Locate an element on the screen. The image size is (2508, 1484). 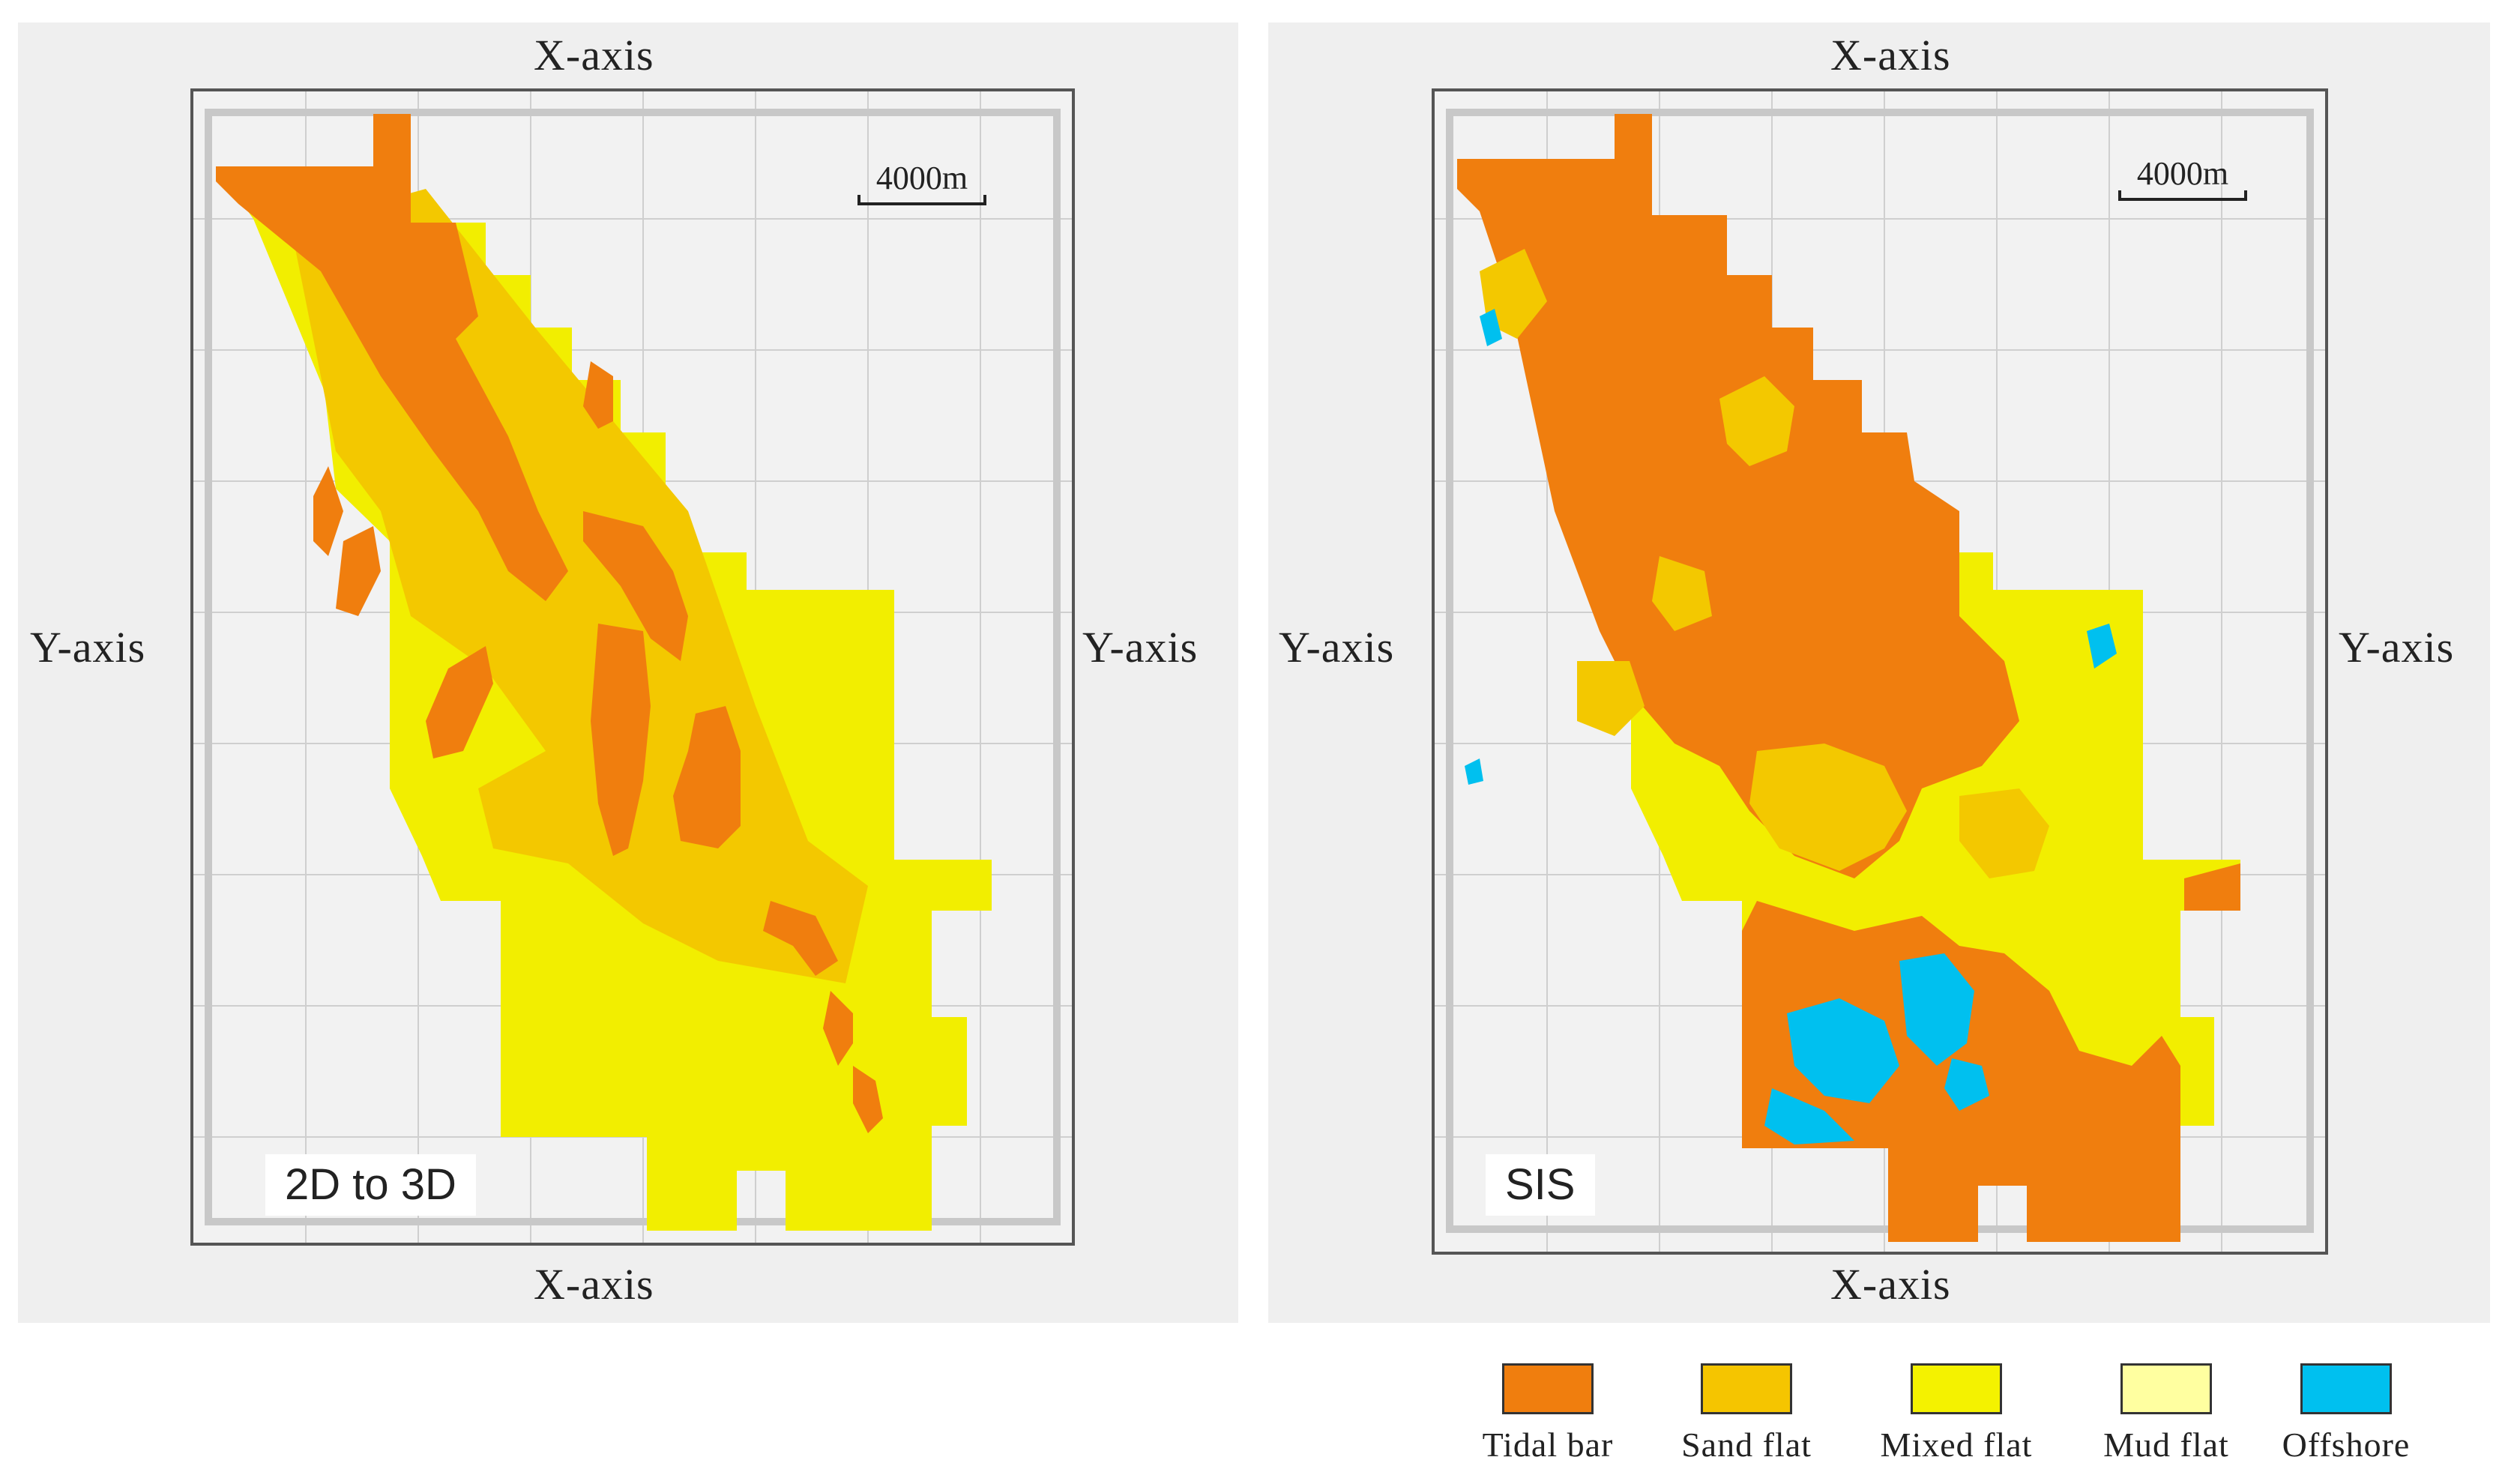
method-label: 2D to 3D is located at coordinates (370, 1185).